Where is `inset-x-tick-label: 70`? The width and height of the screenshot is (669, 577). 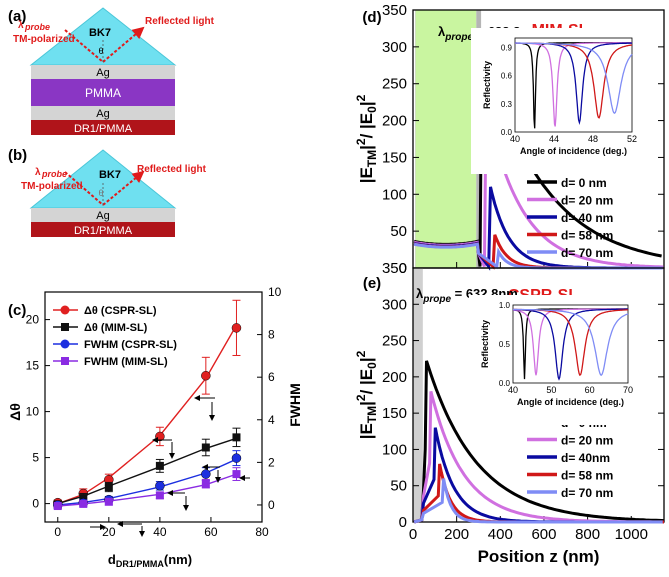 inset-x-tick-label: 70 is located at coordinates (628, 390).